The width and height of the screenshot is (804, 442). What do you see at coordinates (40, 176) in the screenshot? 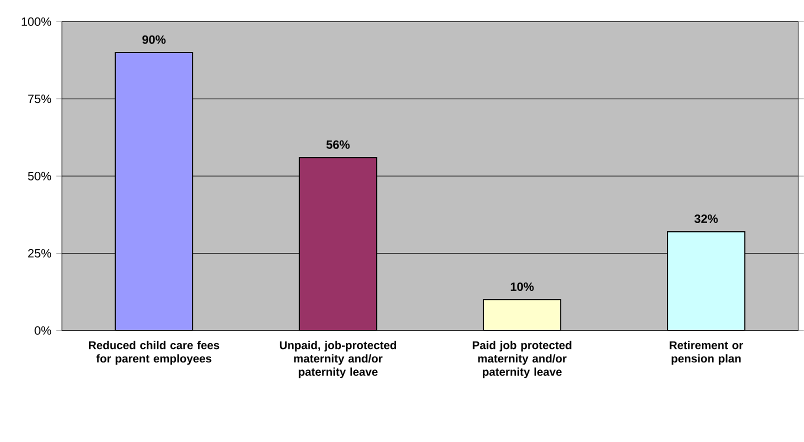
I see `y-tick-label: 50%` at bounding box center [40, 176].